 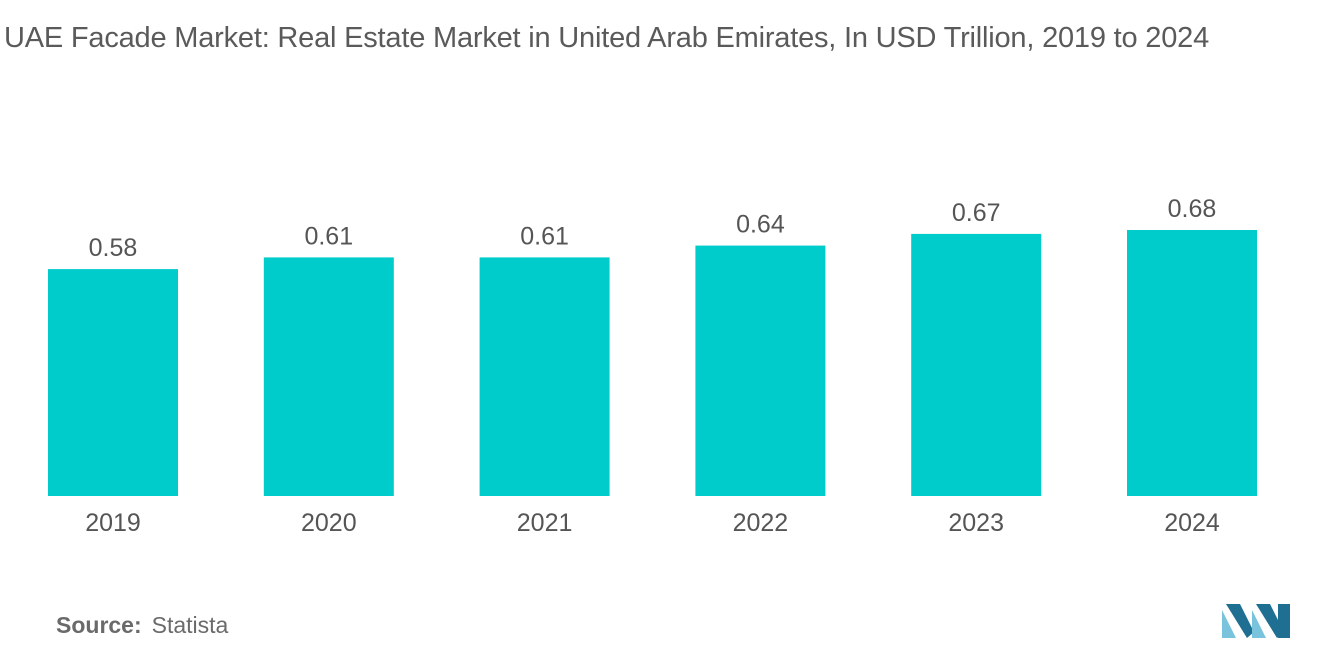 What do you see at coordinates (190, 625) in the screenshot?
I see `source-value: Statista` at bounding box center [190, 625].